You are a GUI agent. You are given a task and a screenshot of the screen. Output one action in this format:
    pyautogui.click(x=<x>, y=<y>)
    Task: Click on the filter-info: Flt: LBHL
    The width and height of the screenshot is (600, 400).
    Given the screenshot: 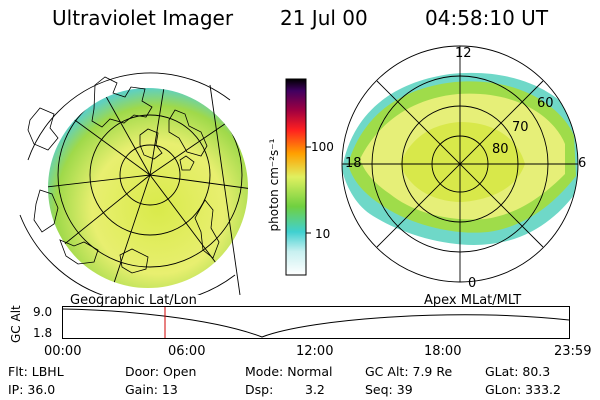 What is the action you would take?
    pyautogui.click(x=36, y=371)
    